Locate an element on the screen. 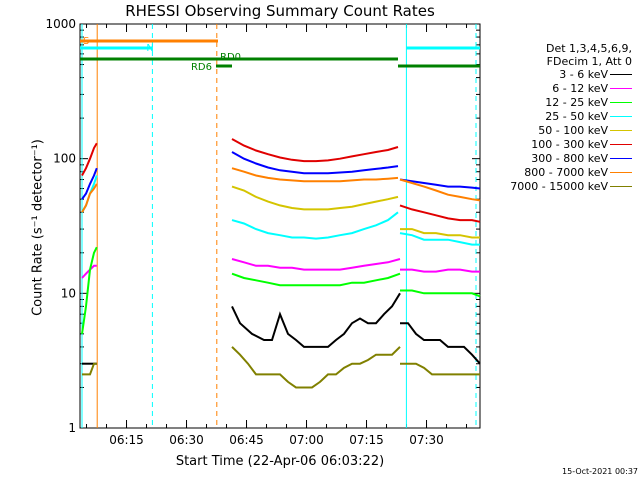 This screenshot has width=640, height=480. x-tick-label: 07:30 is located at coordinates (426, 440).